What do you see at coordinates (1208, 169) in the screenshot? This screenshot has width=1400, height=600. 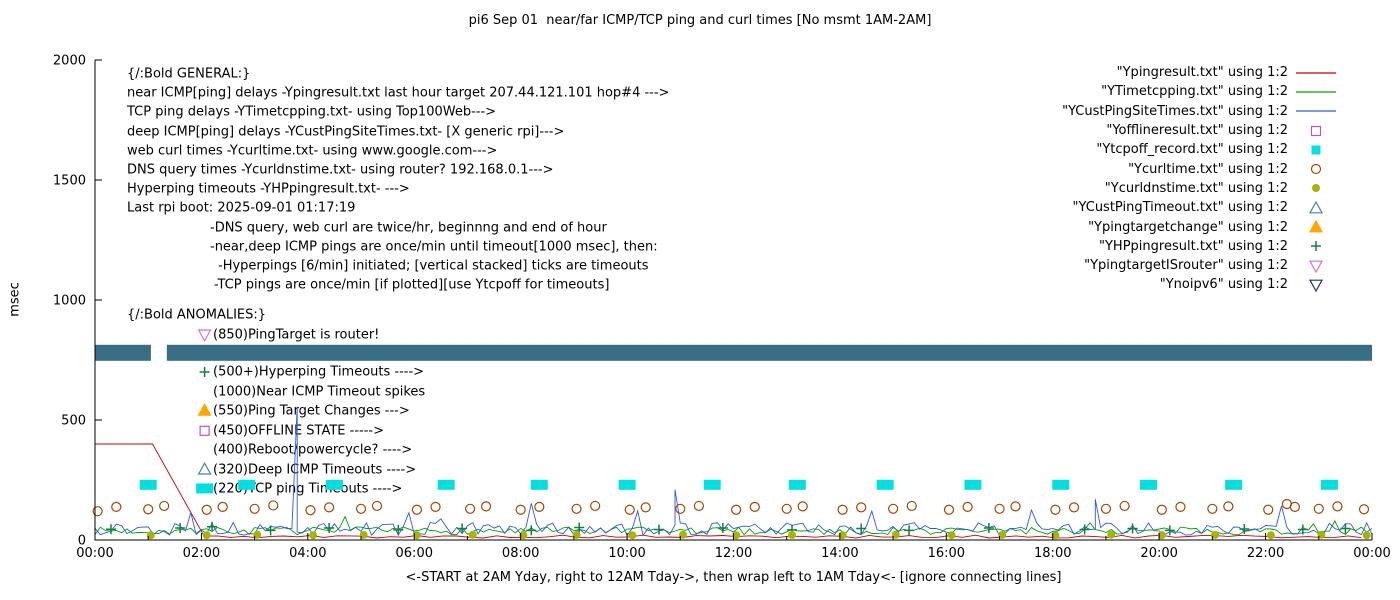 I see `legend-entry-label: "Ycurltime.txt" using 1:2` at bounding box center [1208, 169].